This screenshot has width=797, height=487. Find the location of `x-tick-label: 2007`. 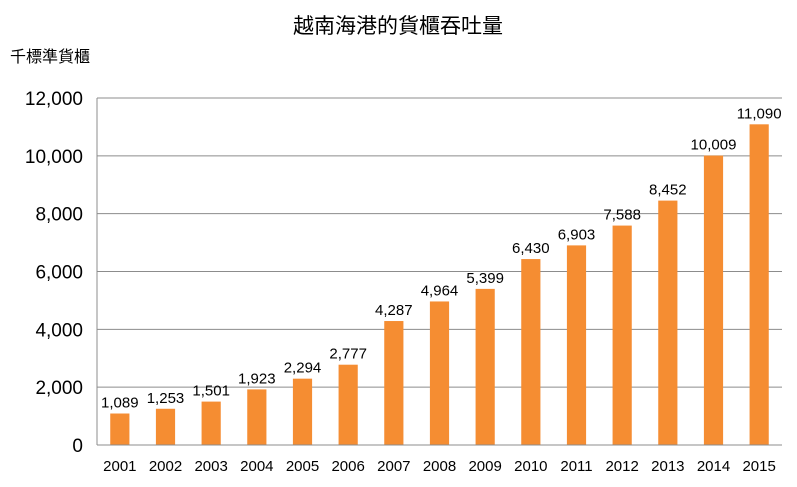

x-tick-label: 2007 is located at coordinates (393, 466).